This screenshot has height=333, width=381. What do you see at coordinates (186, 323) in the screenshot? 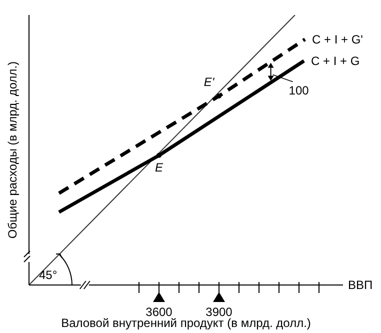
I see `x-axis-title: Валовой внутренний продукт (в млрд. долл.)` at bounding box center [186, 323].